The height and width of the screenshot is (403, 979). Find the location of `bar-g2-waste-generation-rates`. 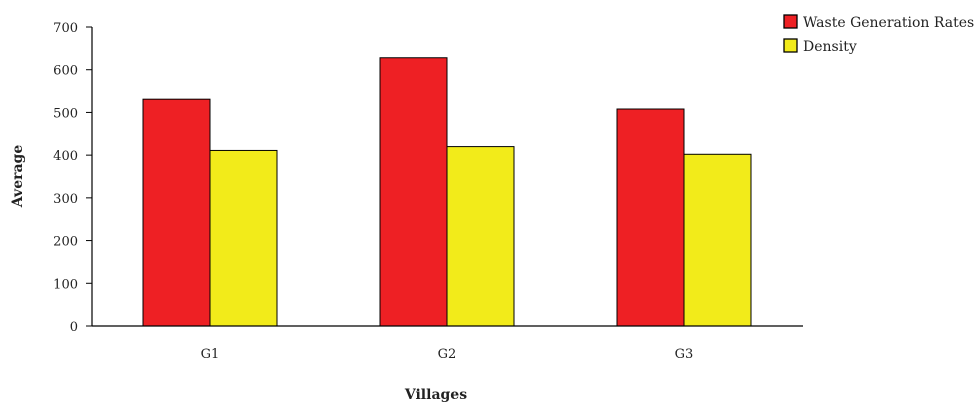

bar-g2-waste-generation-rates is located at coordinates (413, 192).